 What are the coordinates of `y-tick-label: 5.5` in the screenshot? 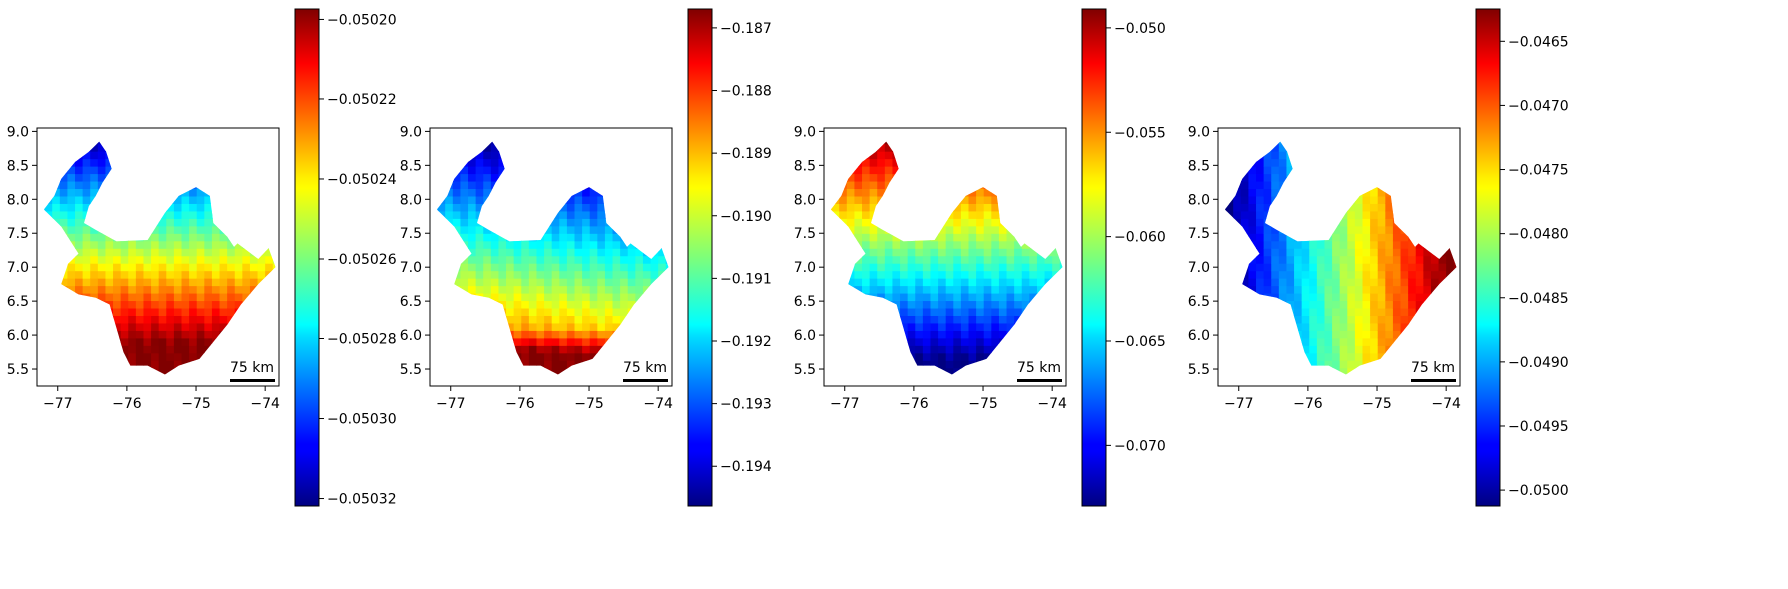 It's located at (411, 370).